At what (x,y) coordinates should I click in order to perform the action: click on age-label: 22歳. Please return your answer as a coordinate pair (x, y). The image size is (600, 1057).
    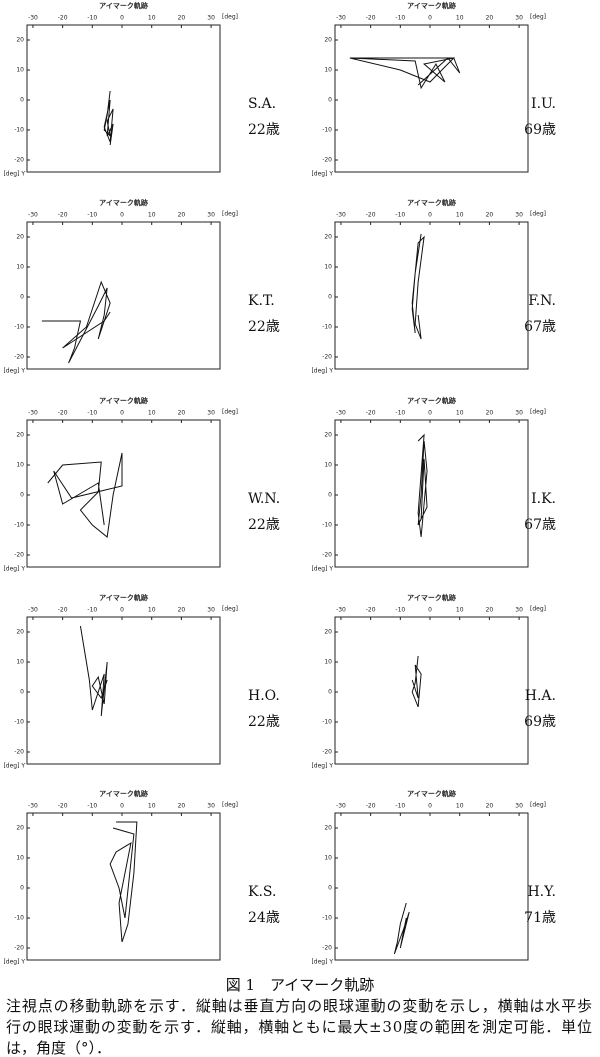
    Looking at the image, I should click on (264, 327).